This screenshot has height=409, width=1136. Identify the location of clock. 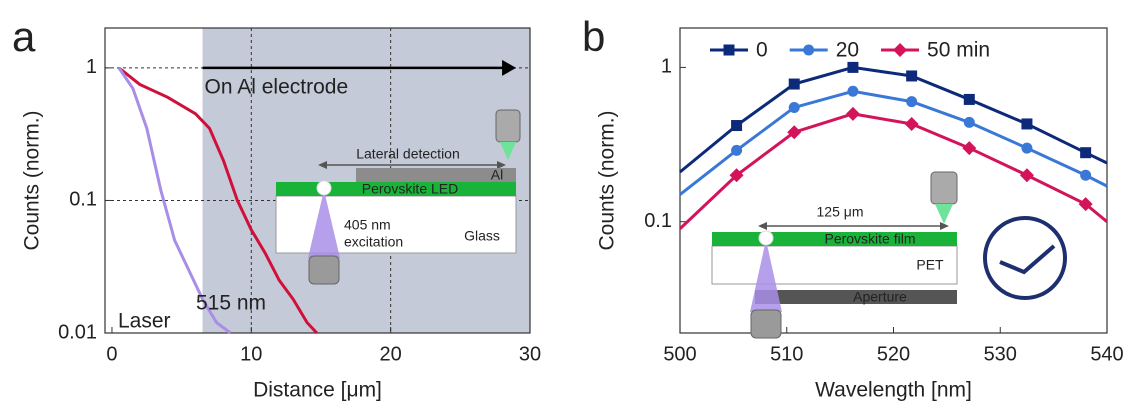
(1025, 258).